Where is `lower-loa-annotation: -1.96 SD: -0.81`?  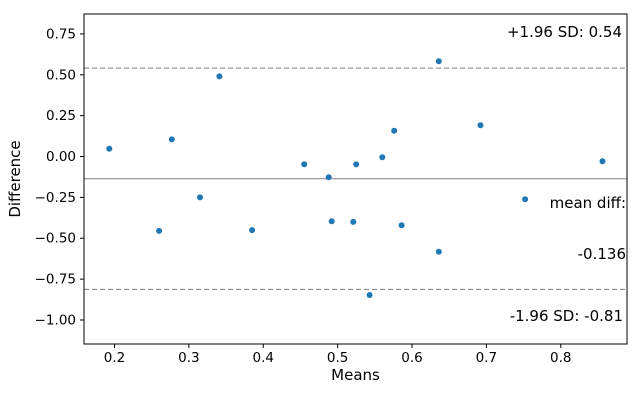
lower-loa-annotation: -1.96 SD: -0.81 is located at coordinates (566, 316).